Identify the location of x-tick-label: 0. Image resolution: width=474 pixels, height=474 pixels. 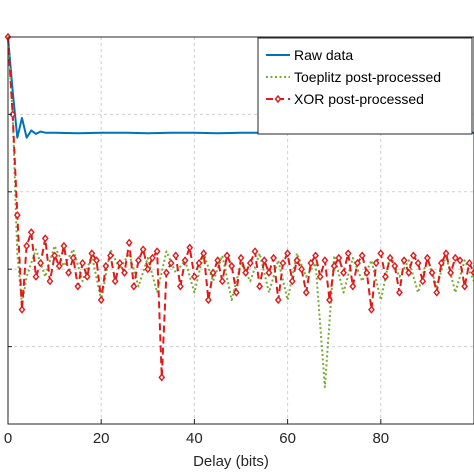
(8, 438).